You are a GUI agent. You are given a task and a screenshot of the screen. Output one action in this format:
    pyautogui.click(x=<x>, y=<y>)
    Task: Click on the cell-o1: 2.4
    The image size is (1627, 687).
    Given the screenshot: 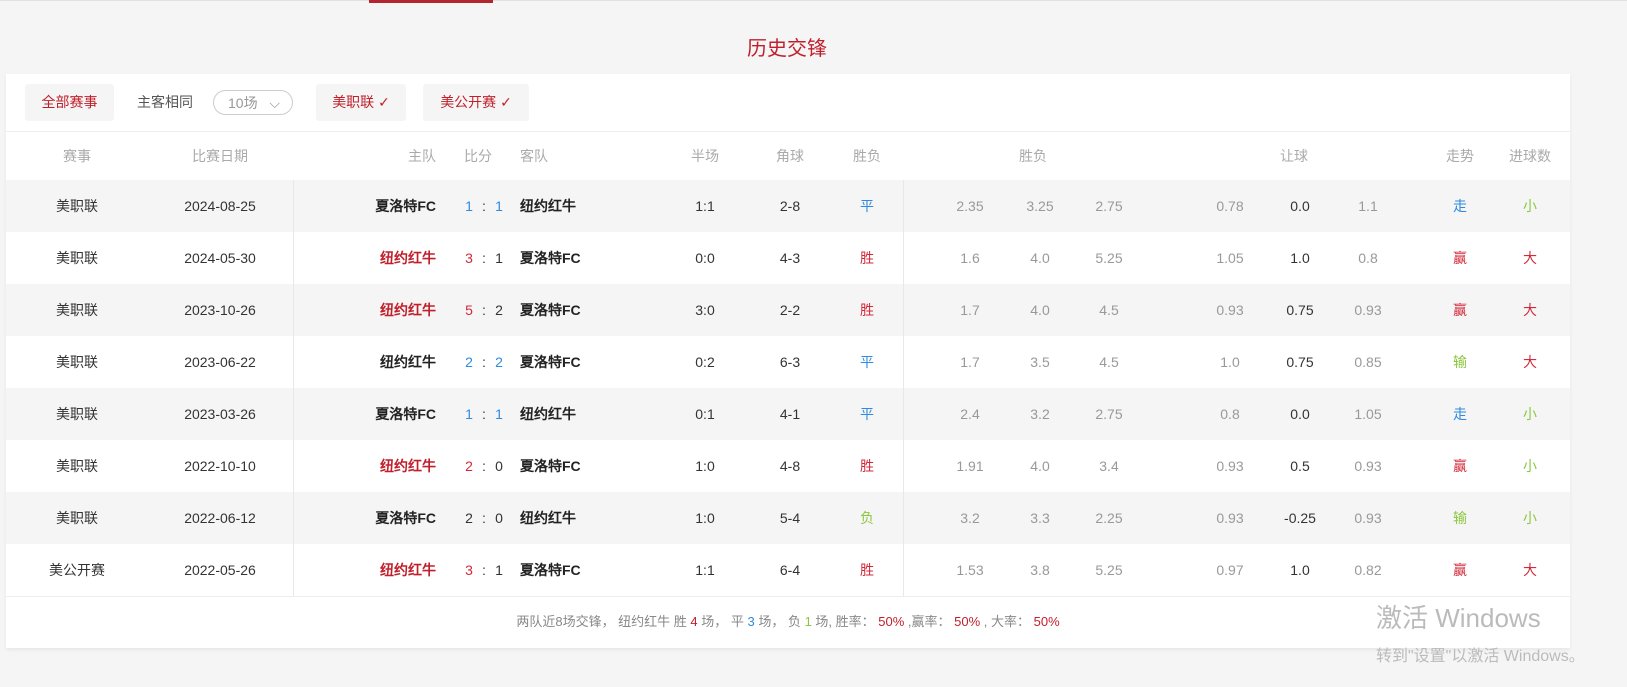 What is the action you would take?
    pyautogui.click(x=970, y=414)
    